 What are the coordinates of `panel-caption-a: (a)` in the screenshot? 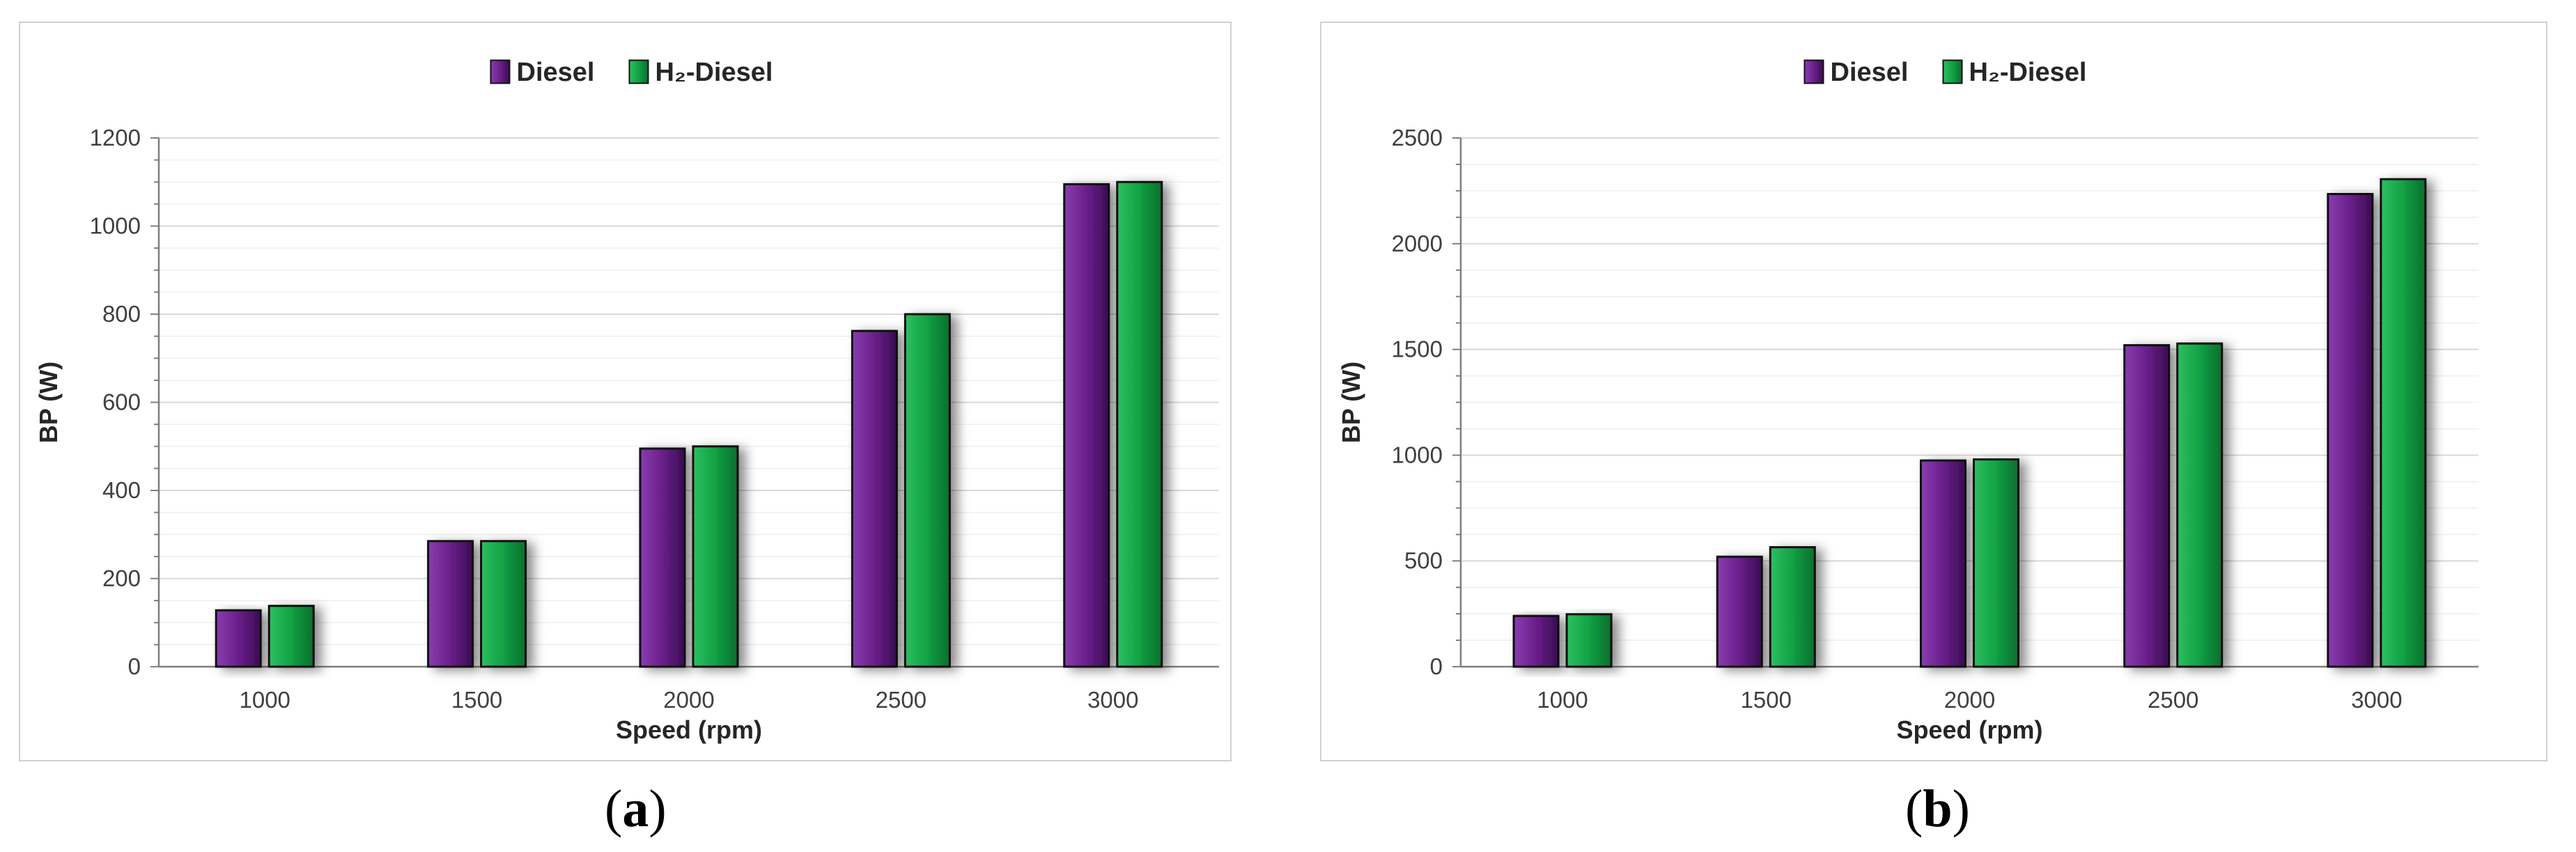 It's located at (636, 809).